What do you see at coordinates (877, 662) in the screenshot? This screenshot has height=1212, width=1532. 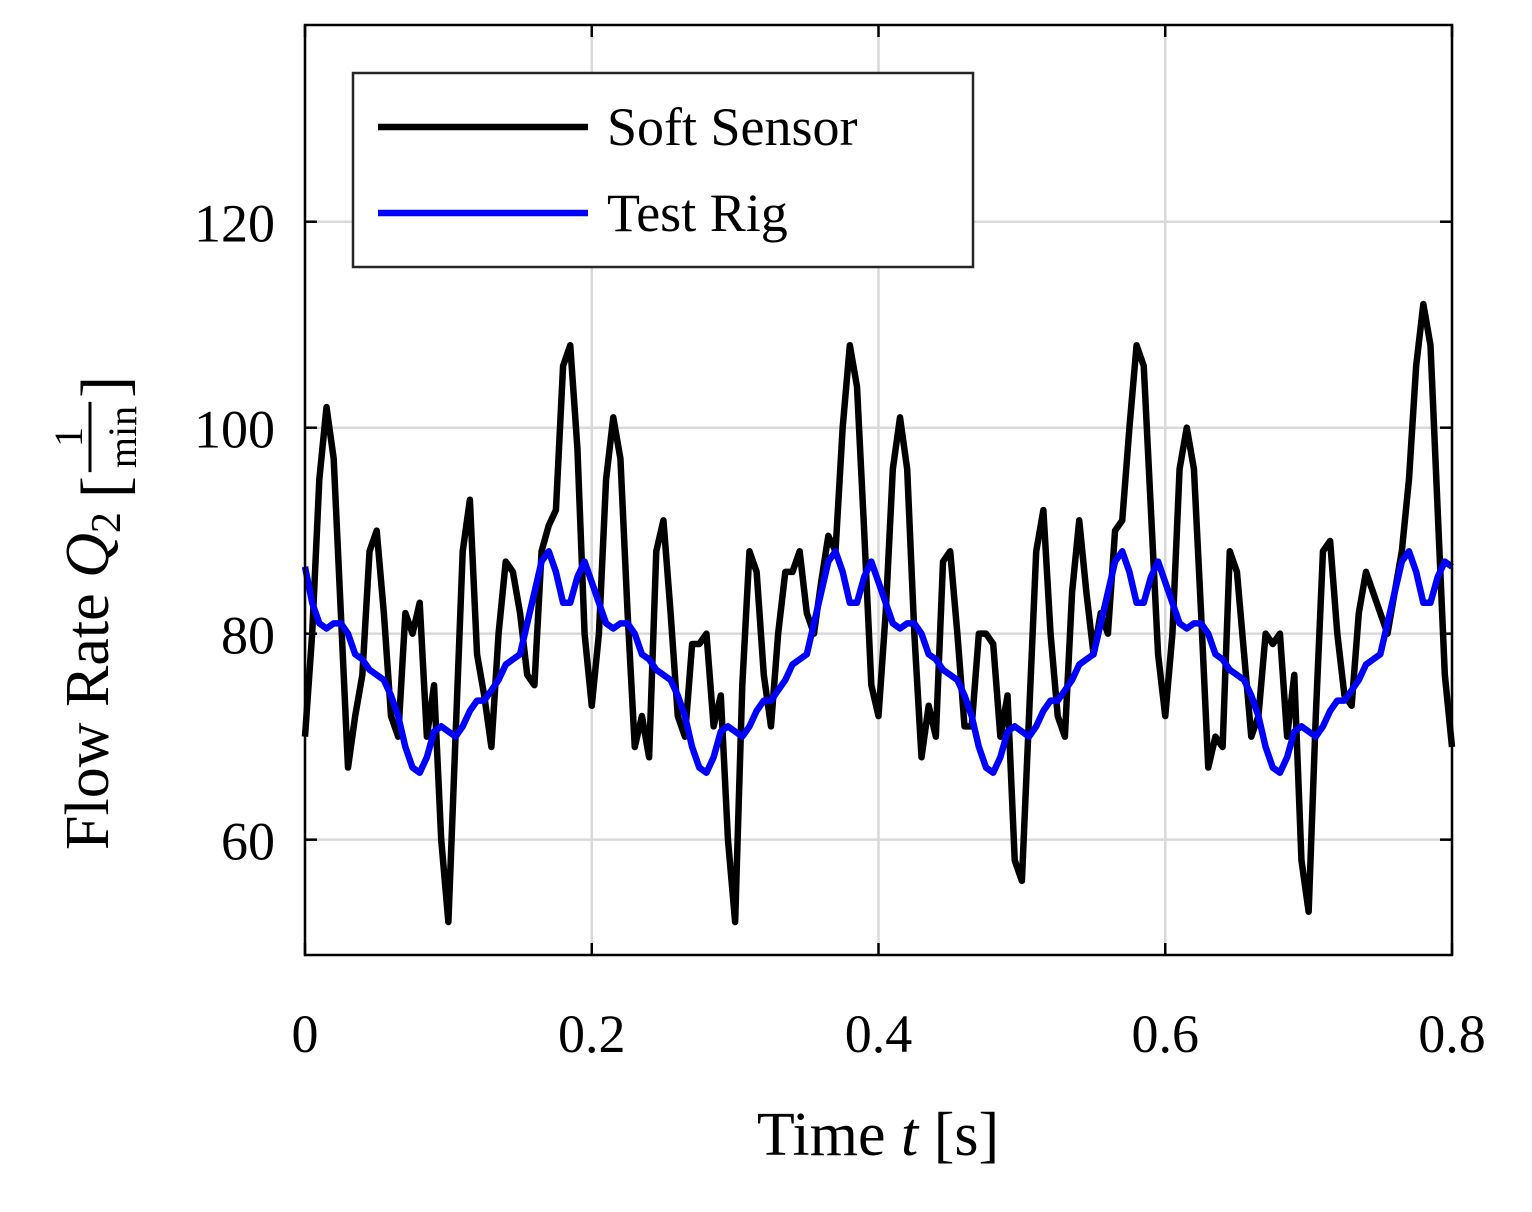 I see `data-line` at bounding box center [877, 662].